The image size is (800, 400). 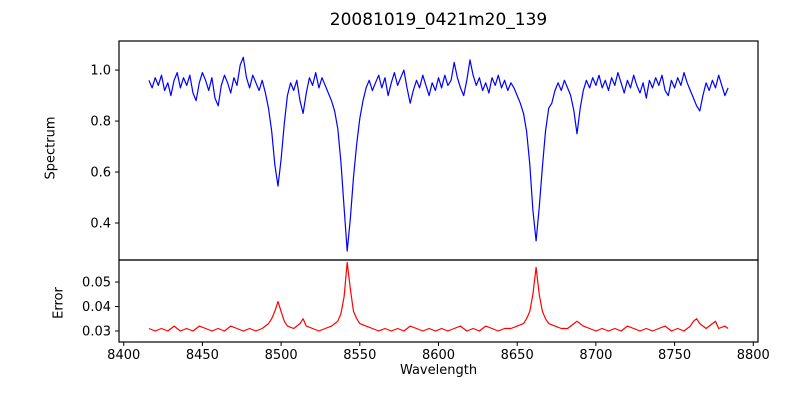 What do you see at coordinates (100, 71) in the screenshot?
I see `spectrum-ytick-label: 1.0` at bounding box center [100, 71].